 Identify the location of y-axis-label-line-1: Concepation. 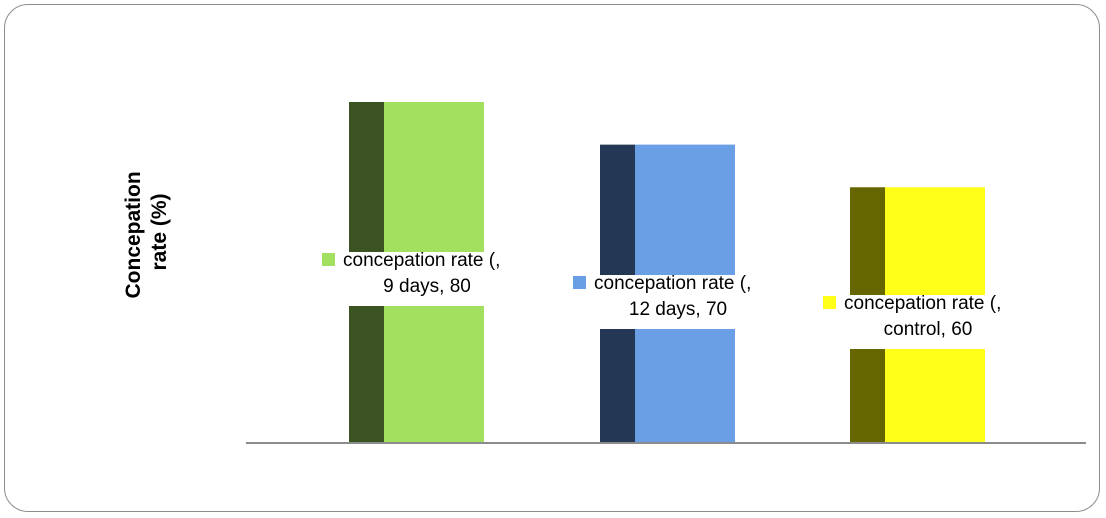
(133, 234).